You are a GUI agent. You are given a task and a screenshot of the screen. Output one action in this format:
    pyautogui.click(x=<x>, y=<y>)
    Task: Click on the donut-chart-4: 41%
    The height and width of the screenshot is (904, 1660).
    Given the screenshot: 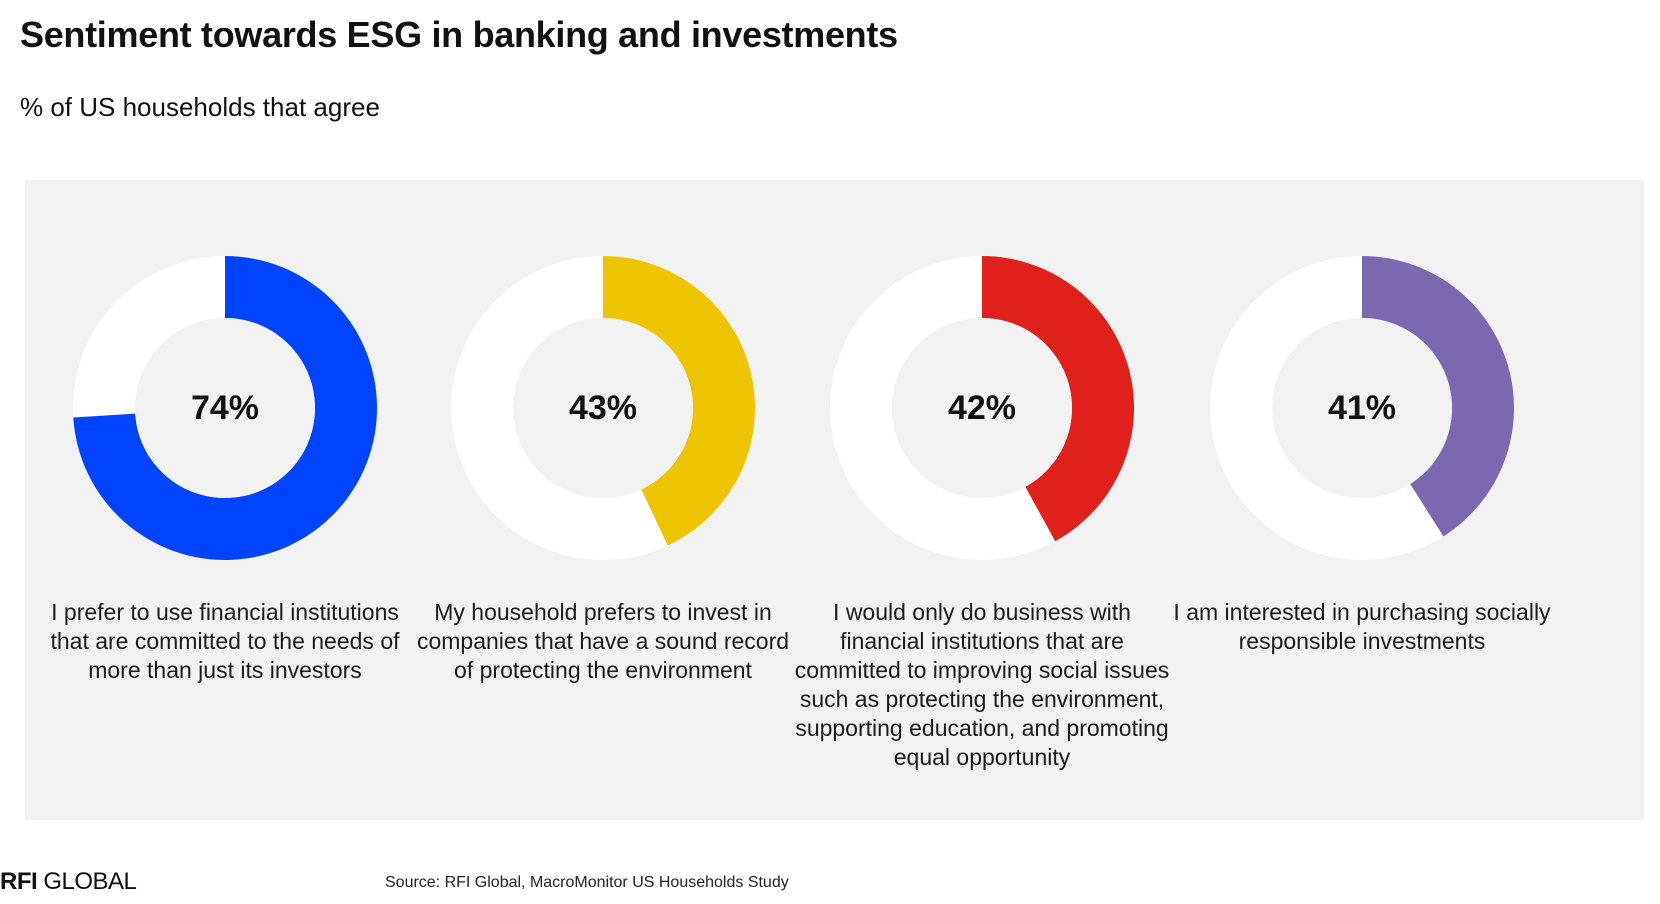 What is the action you would take?
    pyautogui.click(x=1362, y=408)
    